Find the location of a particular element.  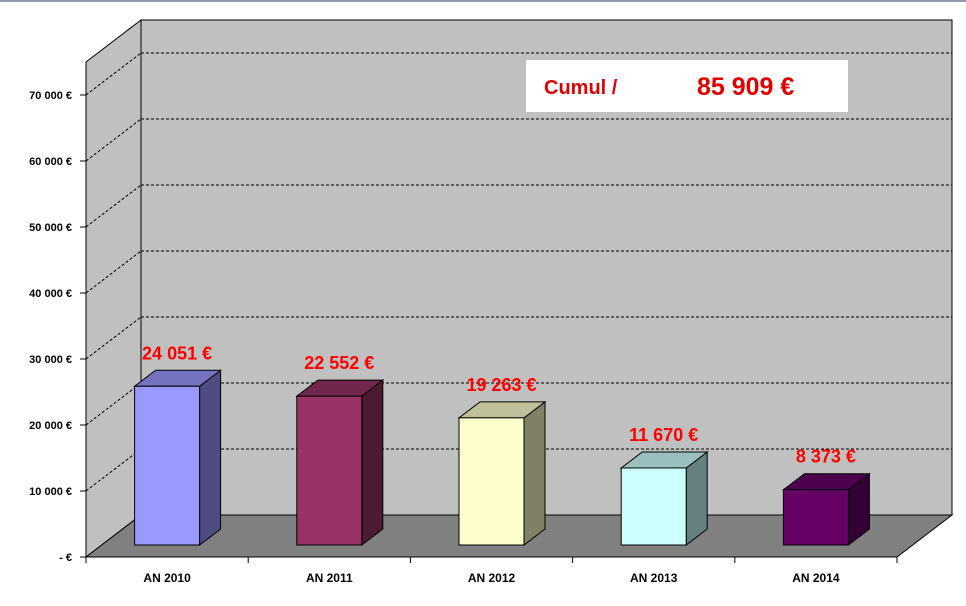

x-tick-label: AN 2014 is located at coordinates (816, 578).